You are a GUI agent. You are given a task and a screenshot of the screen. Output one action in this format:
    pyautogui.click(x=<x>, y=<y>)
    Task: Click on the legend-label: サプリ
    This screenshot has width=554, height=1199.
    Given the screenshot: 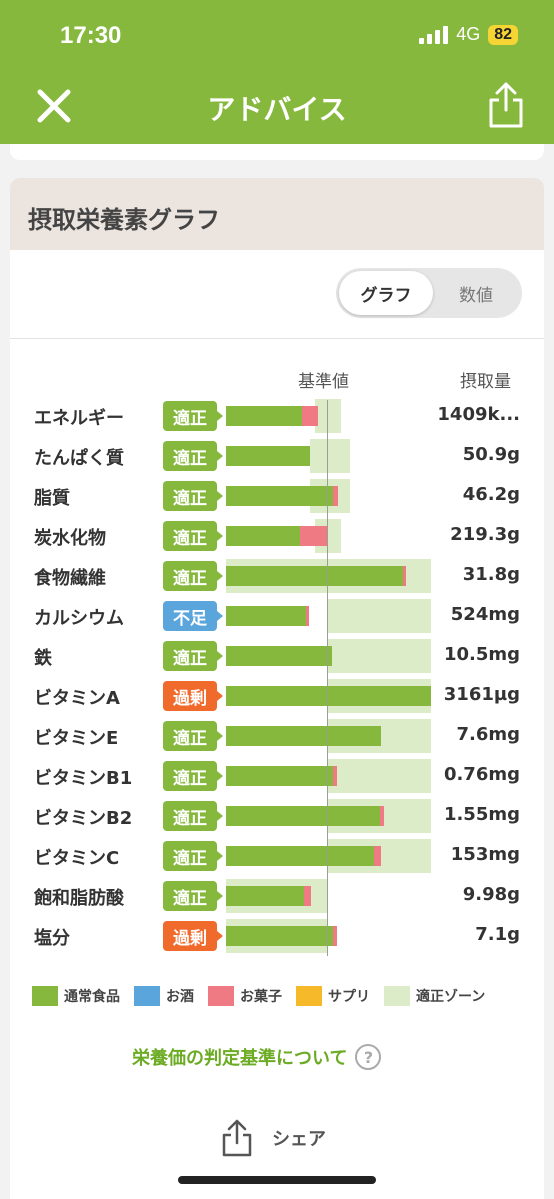 What is the action you would take?
    pyautogui.click(x=349, y=997)
    